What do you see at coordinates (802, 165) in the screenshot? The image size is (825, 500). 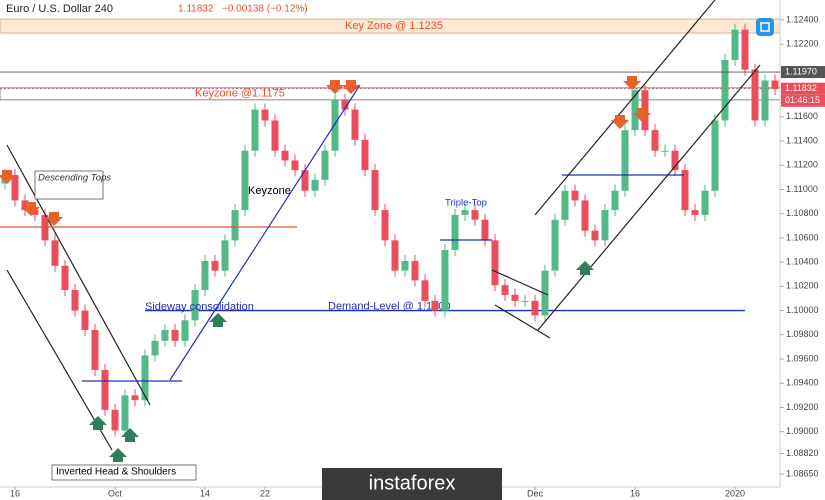 I see `y-tick-label: 1.11200` at bounding box center [802, 165].